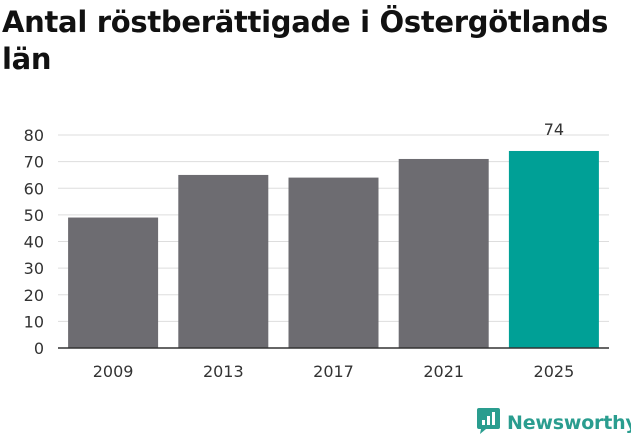  I want to click on x-tick-label: 2013, so click(223, 371).